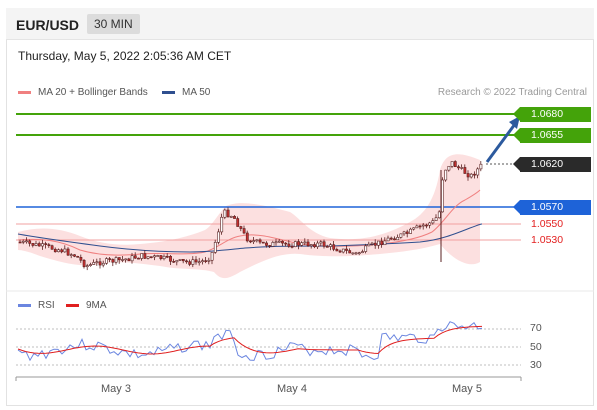 The width and height of the screenshot is (597, 410). What do you see at coordinates (512, 92) in the screenshot?
I see `credit-text: Research © 2022 Trading Central` at bounding box center [512, 92].